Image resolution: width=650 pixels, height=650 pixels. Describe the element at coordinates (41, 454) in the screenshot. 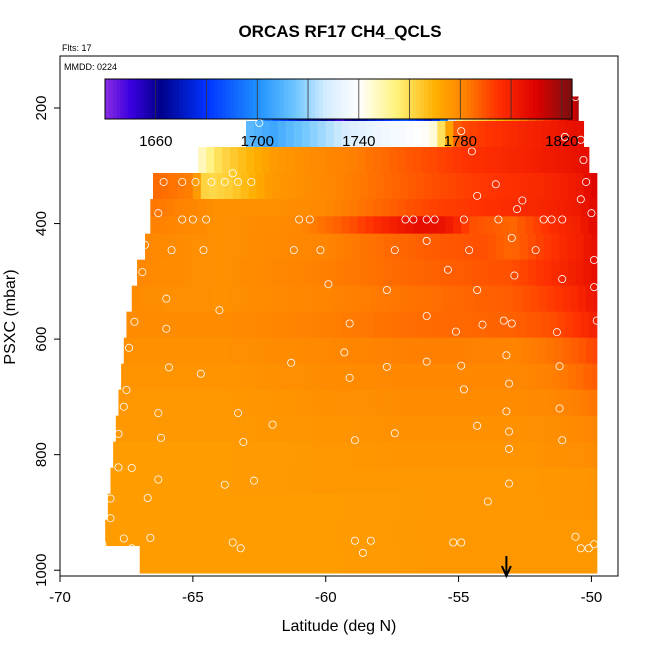

I see `y-tick-label: 800` at that location.